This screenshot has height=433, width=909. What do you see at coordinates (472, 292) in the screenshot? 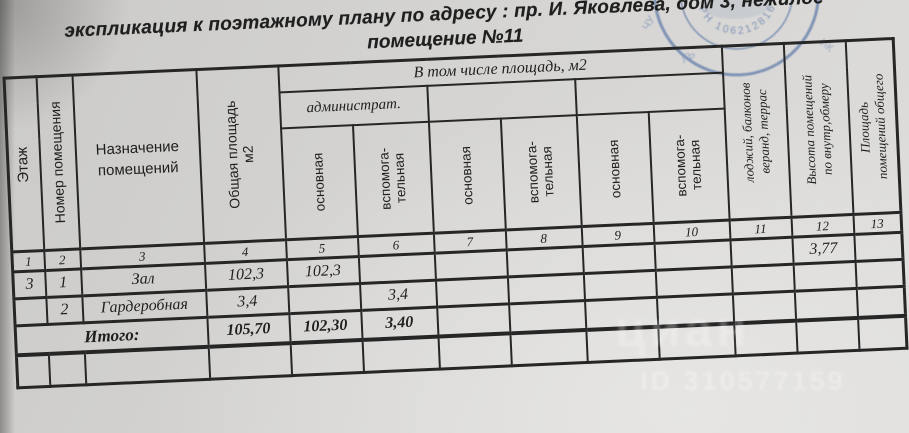
I see `row2-c7` at bounding box center [472, 292].